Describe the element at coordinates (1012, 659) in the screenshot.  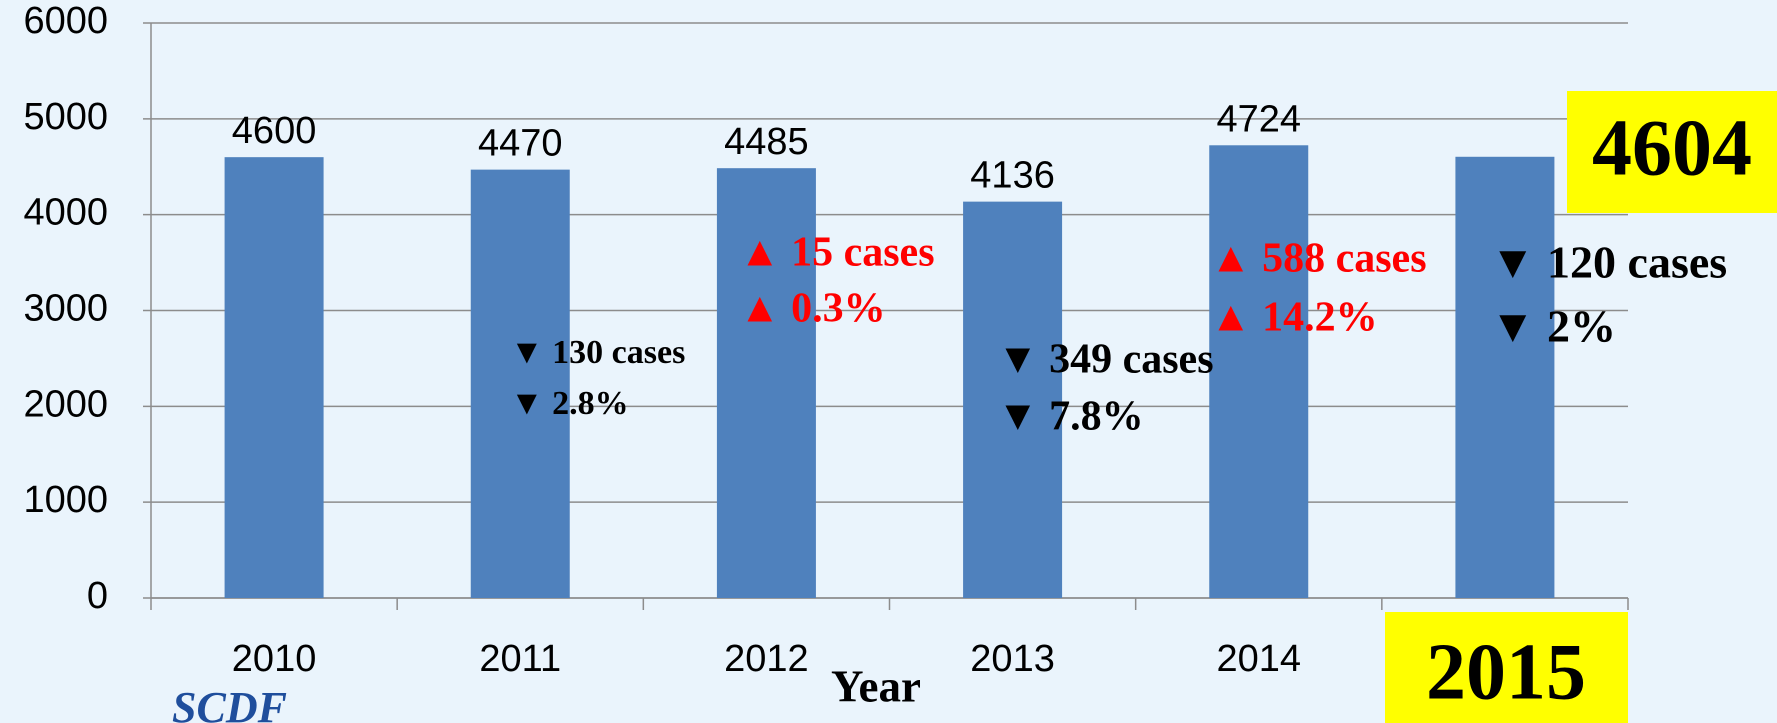
I see `x-tick-label: 2013` at that location.